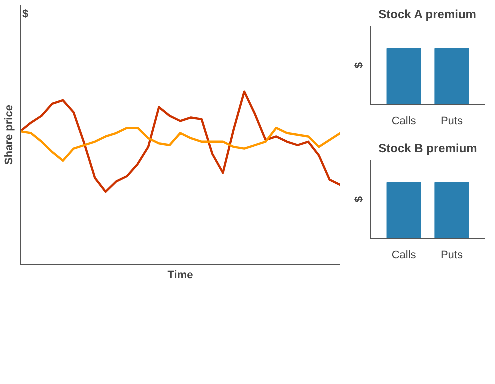  I want to click on chart-title: Stock A premium, so click(427, 15).